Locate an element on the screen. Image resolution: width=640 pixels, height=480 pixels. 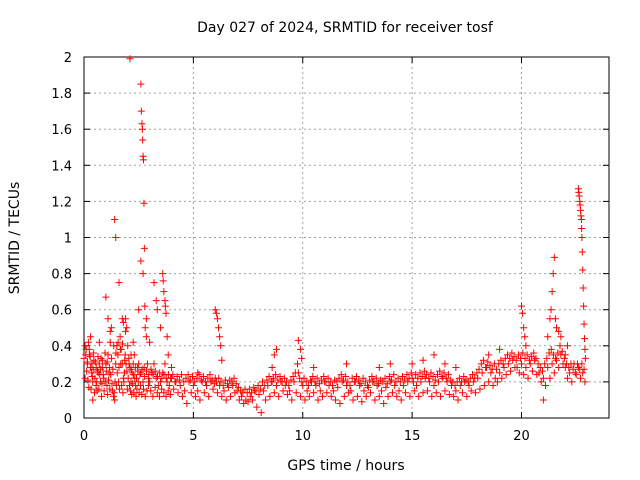
y-tick-label: 1.2 is located at coordinates (61, 202).